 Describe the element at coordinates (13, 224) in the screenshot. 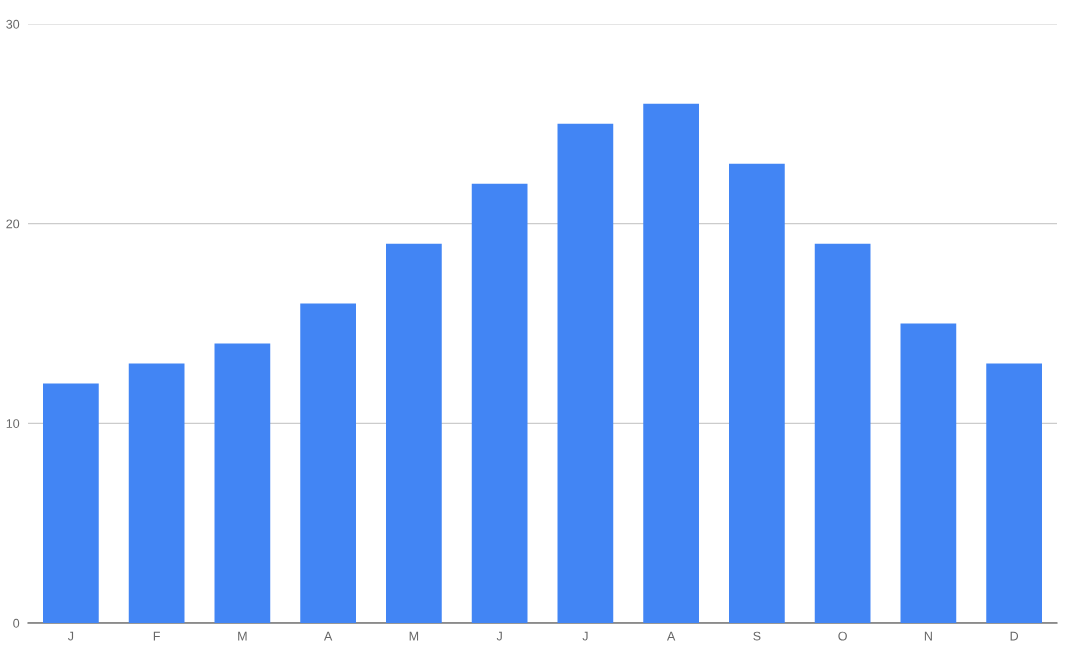

I see `y-tick-label: 20` at that location.